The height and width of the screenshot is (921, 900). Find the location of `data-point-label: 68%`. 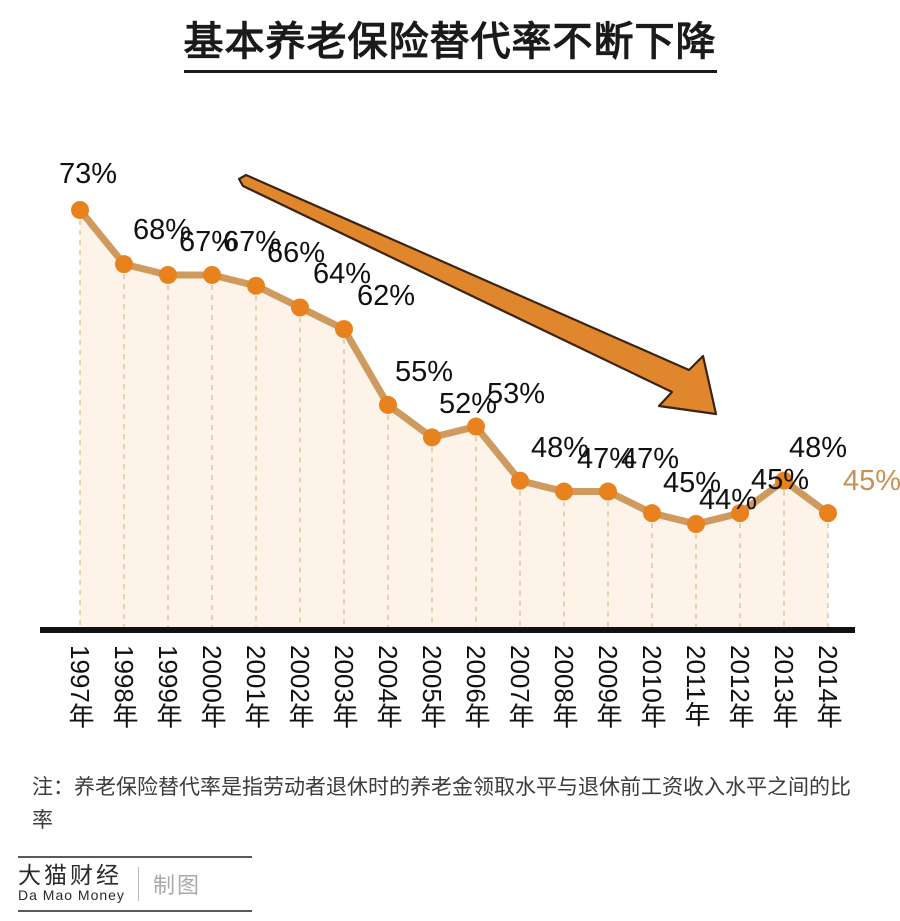

data-point-label: 68% is located at coordinates (162, 230).